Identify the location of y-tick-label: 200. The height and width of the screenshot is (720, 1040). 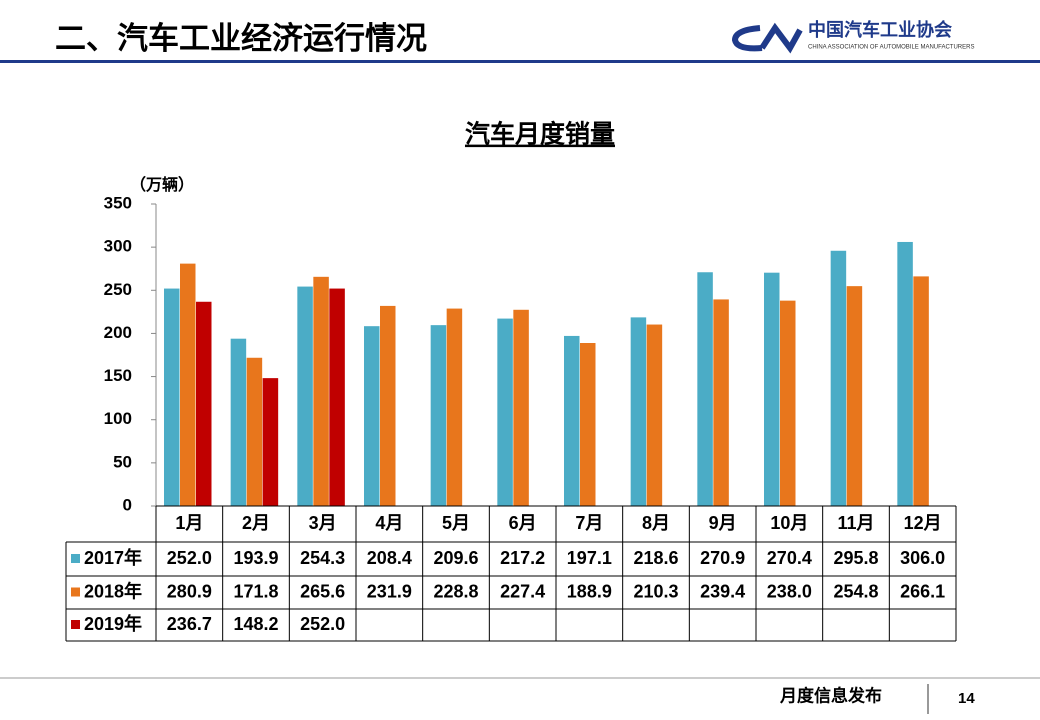
(118, 332).